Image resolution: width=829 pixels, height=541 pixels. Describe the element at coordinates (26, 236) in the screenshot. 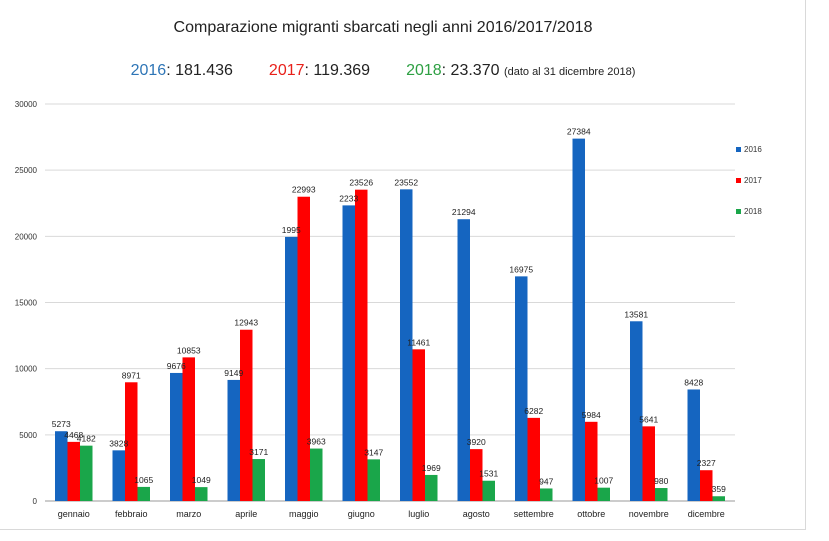

I see `y-tick-label: 20000` at that location.